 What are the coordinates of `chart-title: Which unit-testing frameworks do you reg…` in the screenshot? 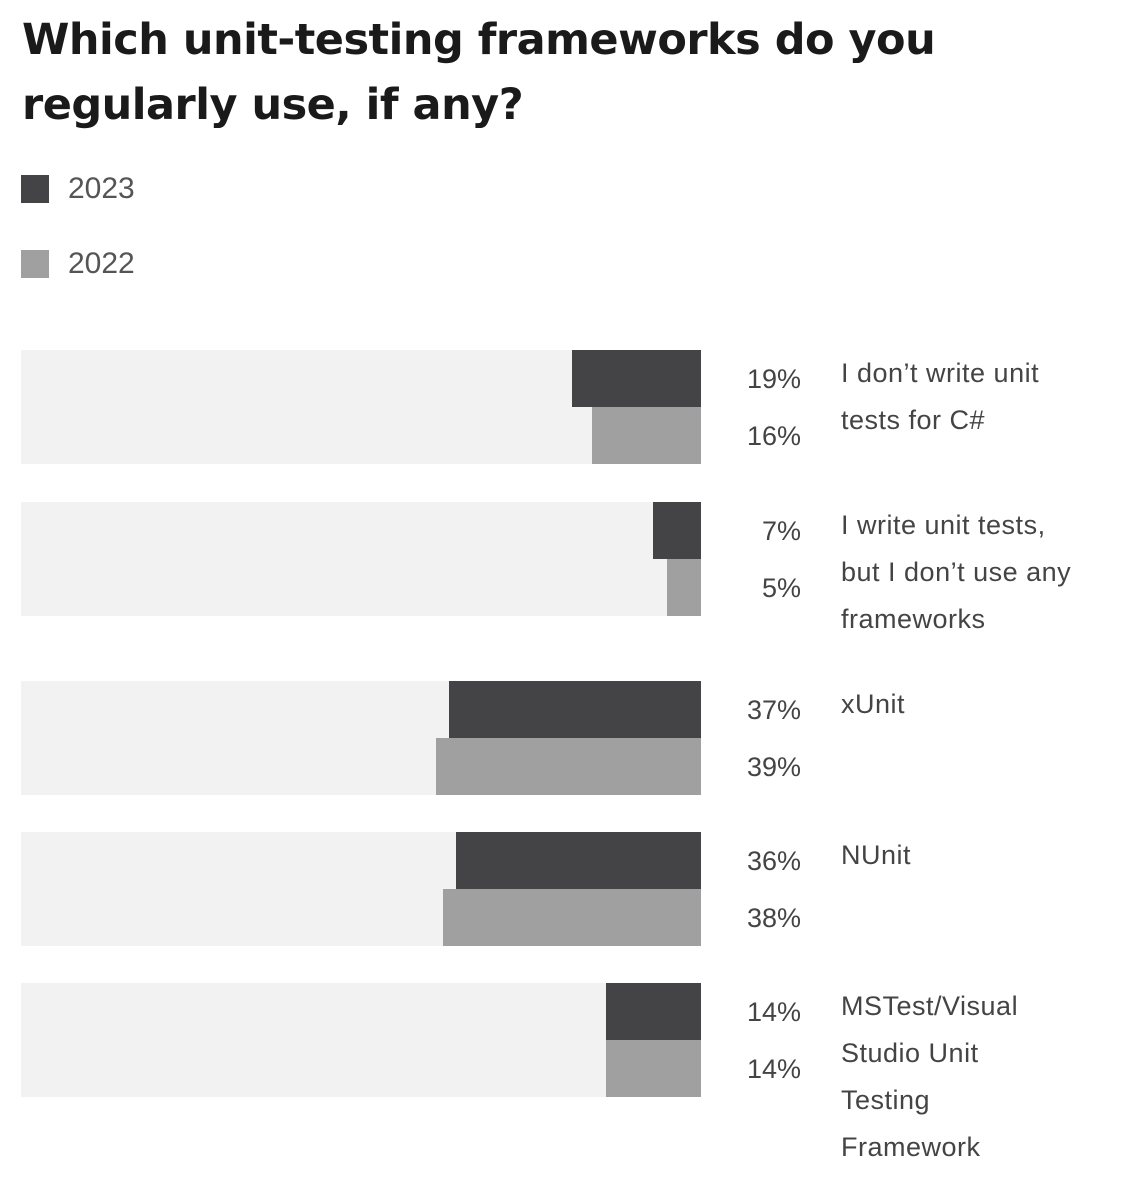 It's located at (479, 72).